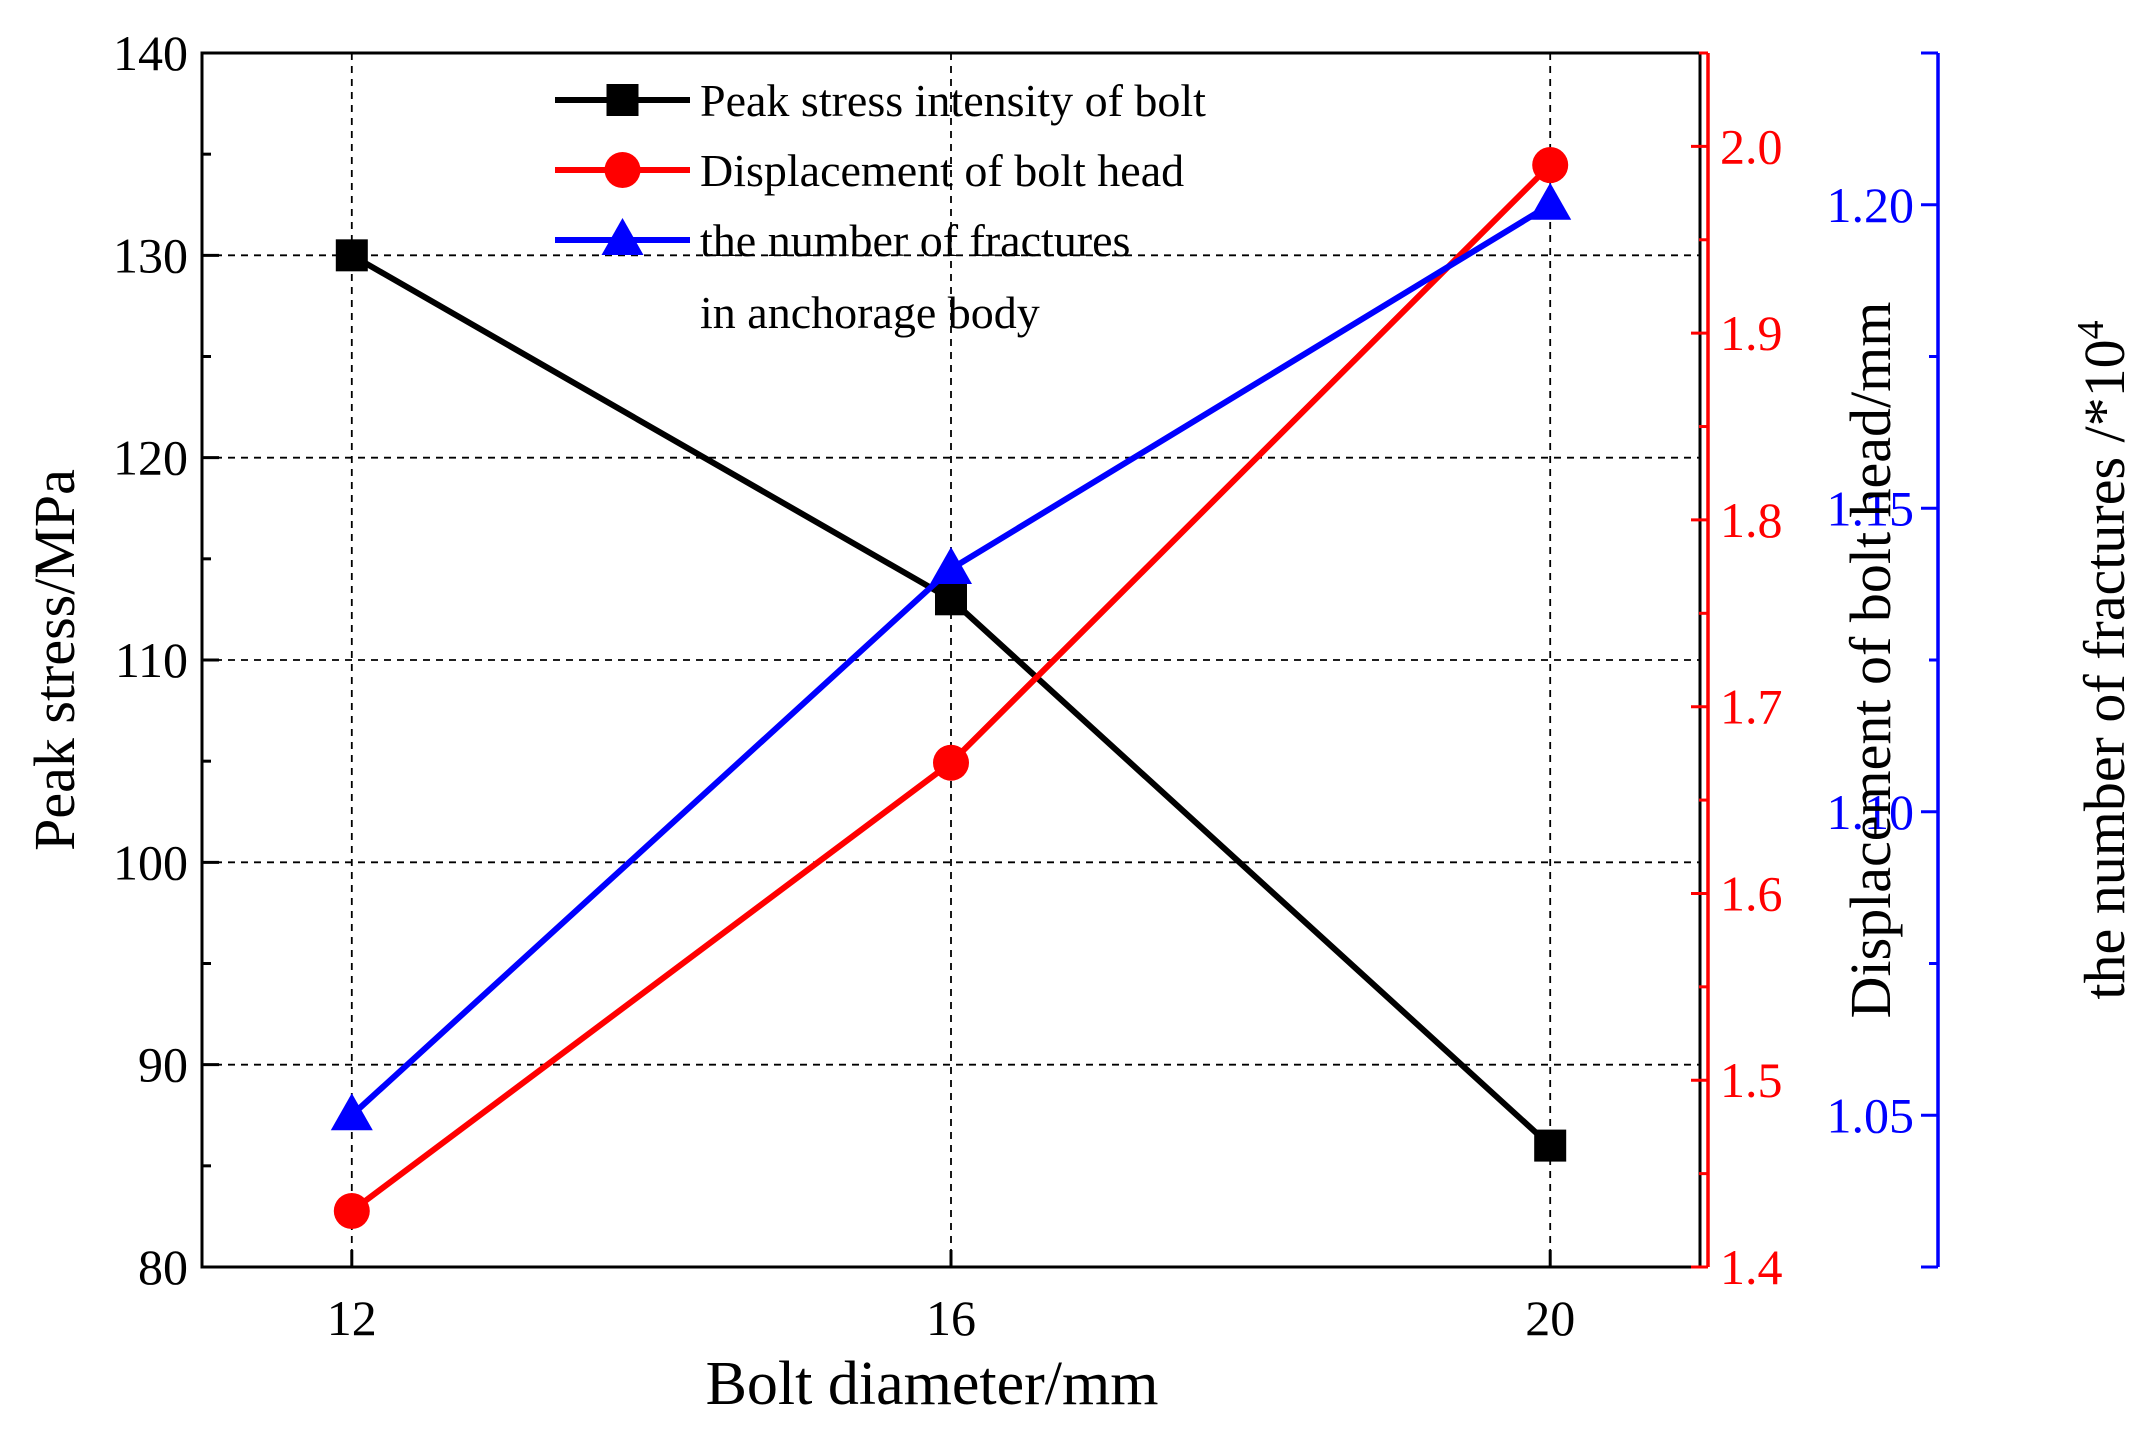 The width and height of the screenshot is (2151, 1436). What do you see at coordinates (1871, 205) in the screenshot?
I see `right-axis-fractures-tick-label: 1.20` at bounding box center [1871, 205].